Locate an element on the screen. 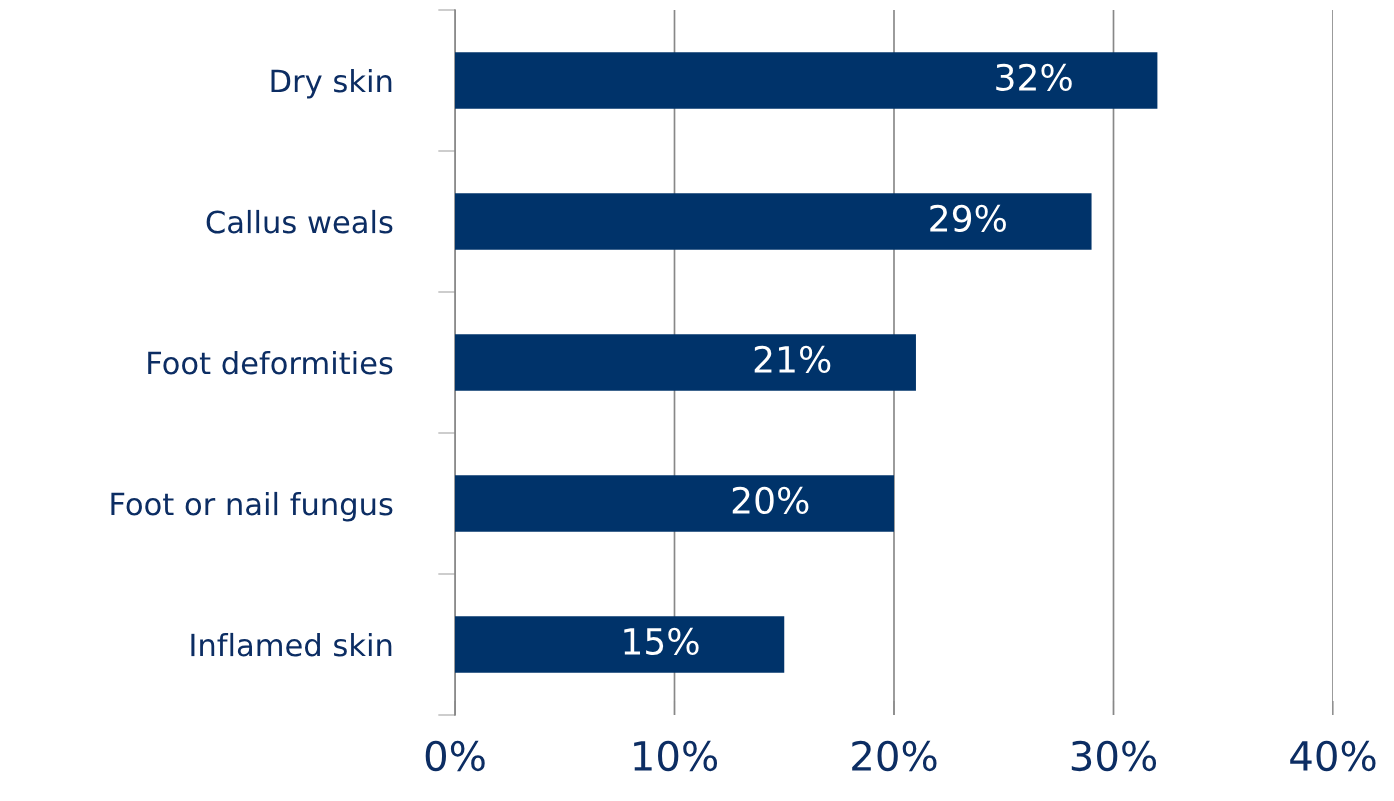  x-tick-label: 40% is located at coordinates (1333, 756).